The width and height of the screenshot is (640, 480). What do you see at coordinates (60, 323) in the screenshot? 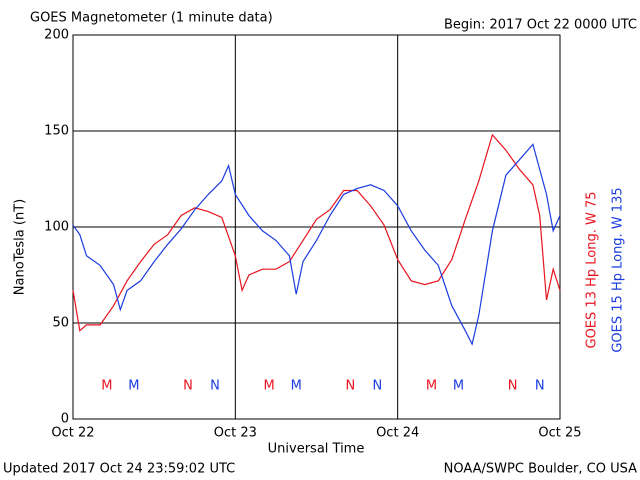
I see `y-tick-label: 50` at bounding box center [60, 323].